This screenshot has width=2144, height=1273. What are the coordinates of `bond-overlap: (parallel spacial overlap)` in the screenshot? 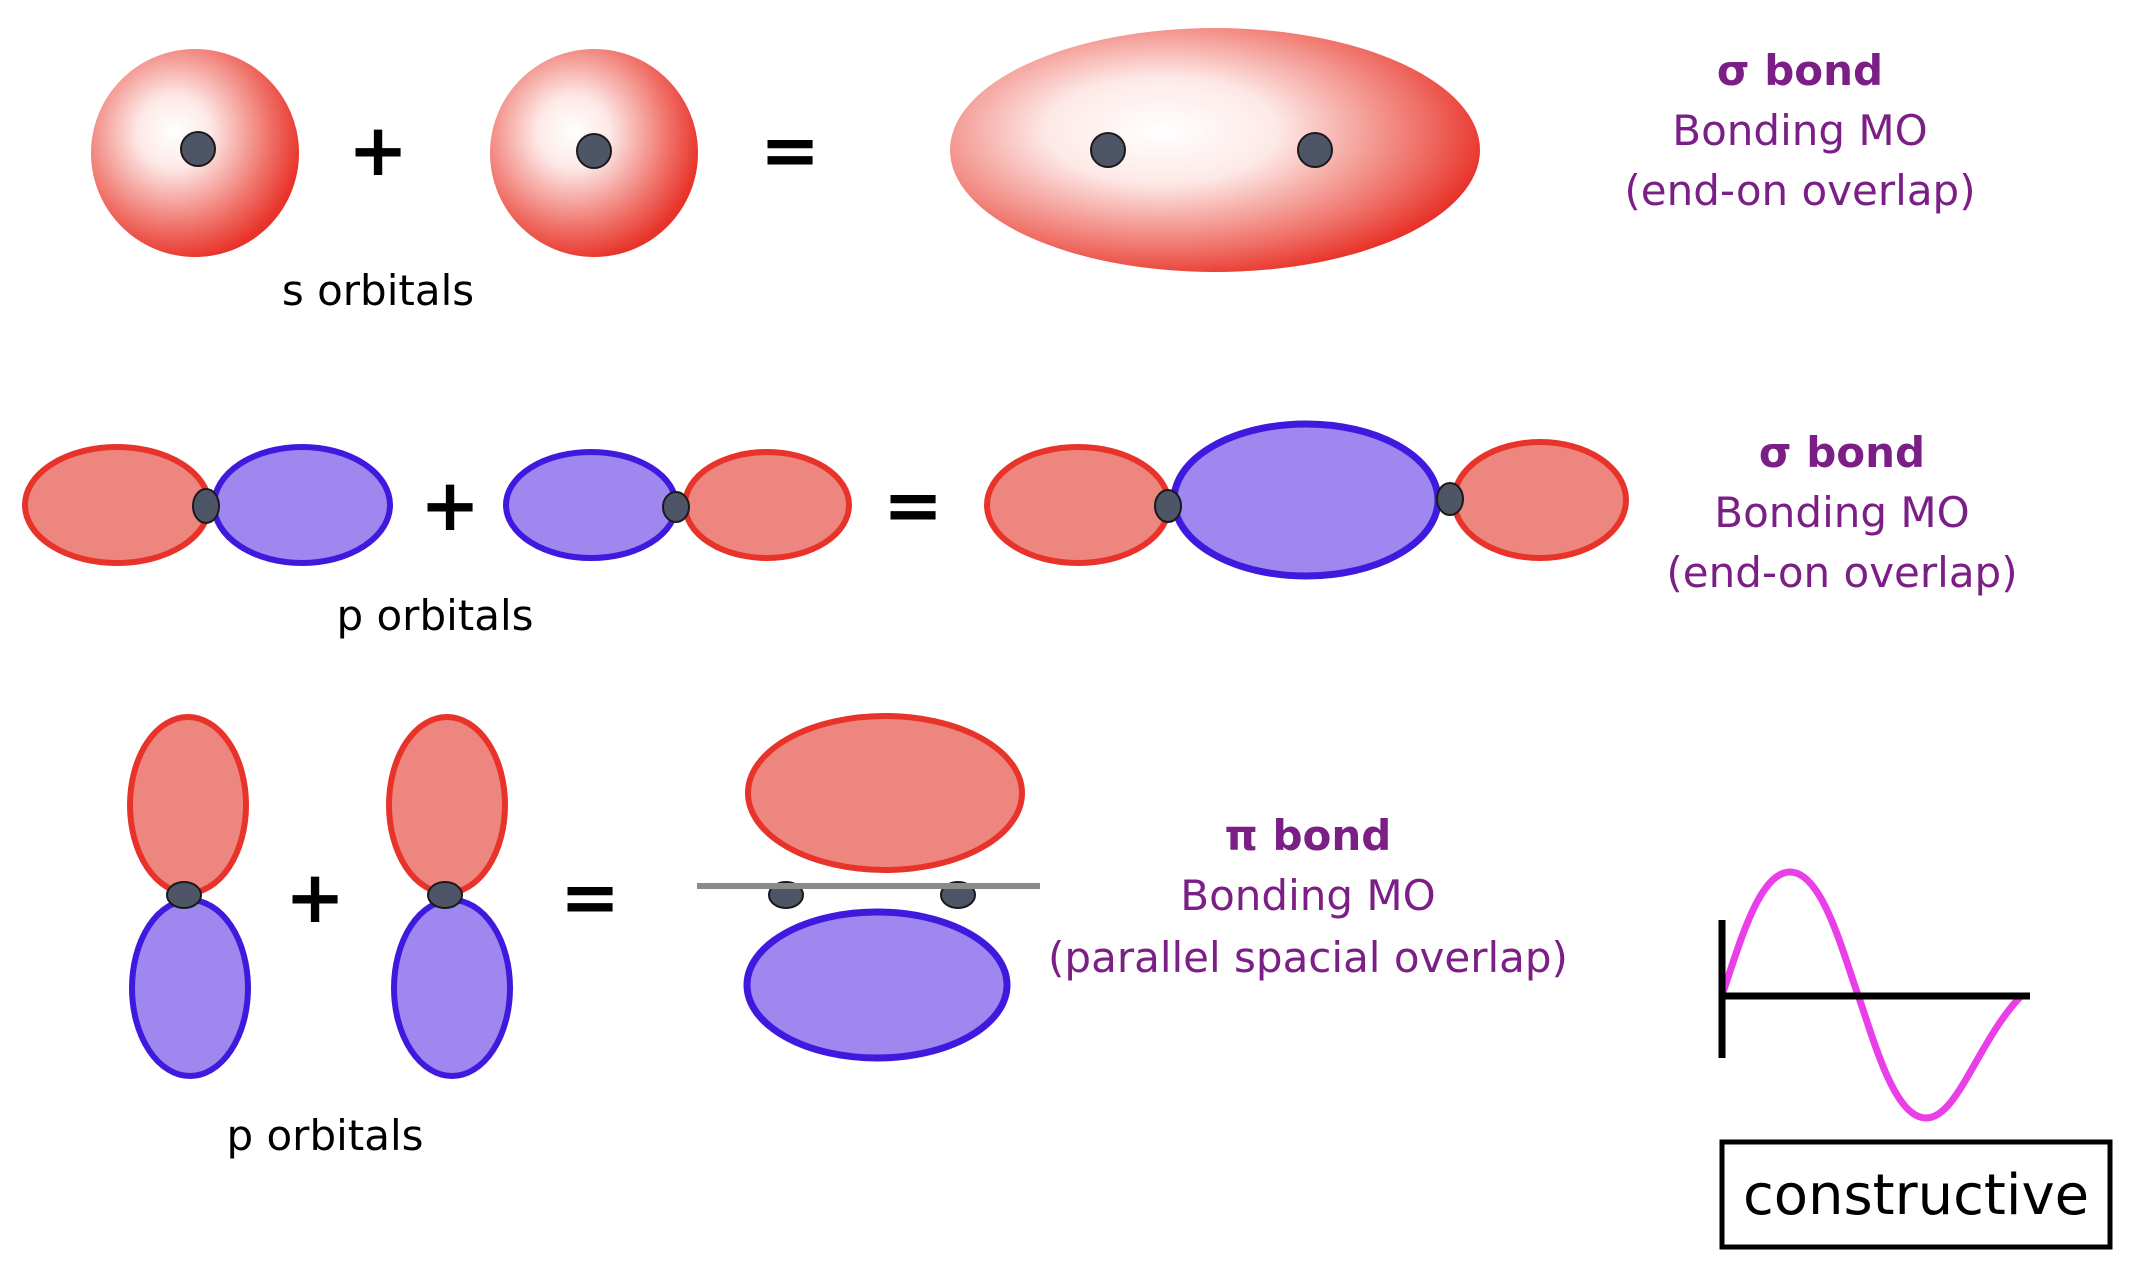 It's located at (1308, 957).